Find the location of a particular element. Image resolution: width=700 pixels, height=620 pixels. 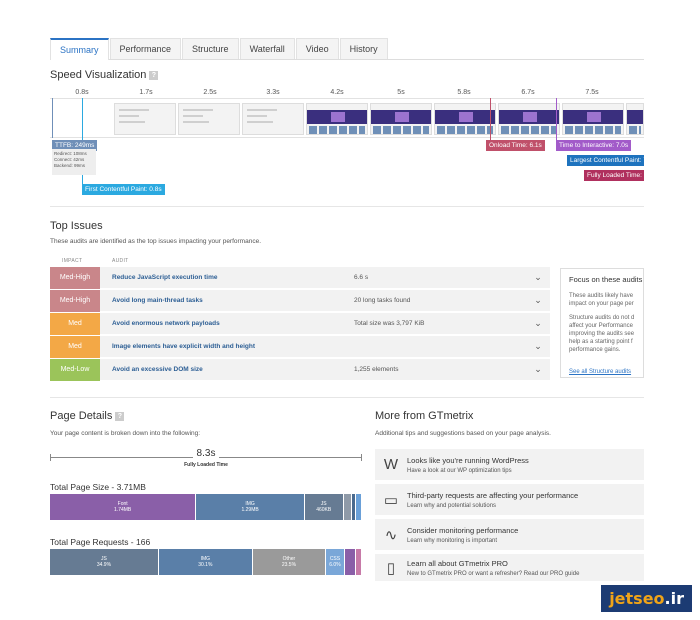

time-label: 3.3s is located at coordinates (273, 92).